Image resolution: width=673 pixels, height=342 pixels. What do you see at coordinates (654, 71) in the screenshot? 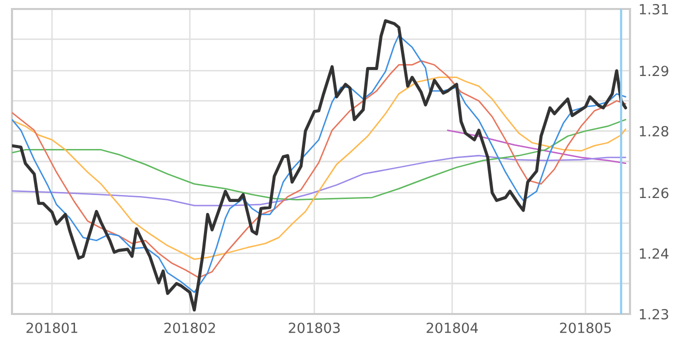
I see `y-tick-label: 1.29` at bounding box center [654, 71].